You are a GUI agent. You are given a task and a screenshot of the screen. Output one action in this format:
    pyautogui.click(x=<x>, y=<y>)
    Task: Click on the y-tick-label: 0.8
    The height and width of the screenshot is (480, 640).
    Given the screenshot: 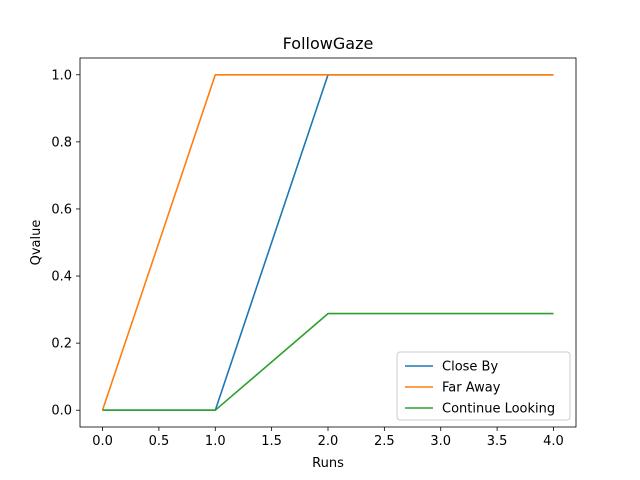 What is the action you would take?
    pyautogui.click(x=61, y=142)
    